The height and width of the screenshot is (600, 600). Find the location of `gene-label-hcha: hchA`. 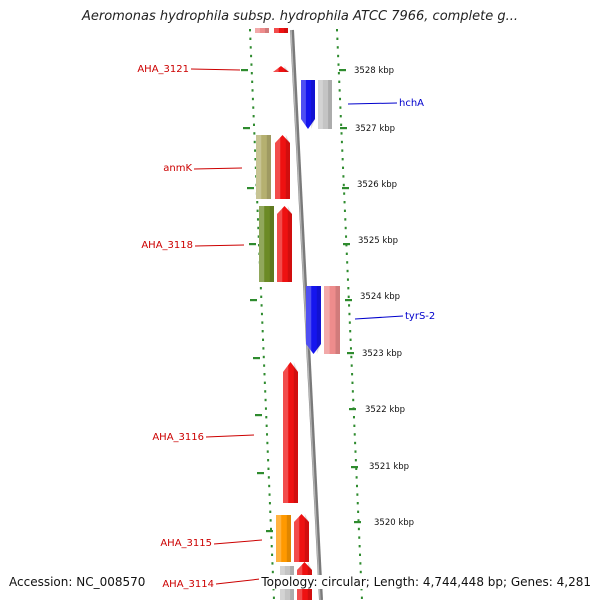

gene-label-hcha: hchA is located at coordinates (411, 103).